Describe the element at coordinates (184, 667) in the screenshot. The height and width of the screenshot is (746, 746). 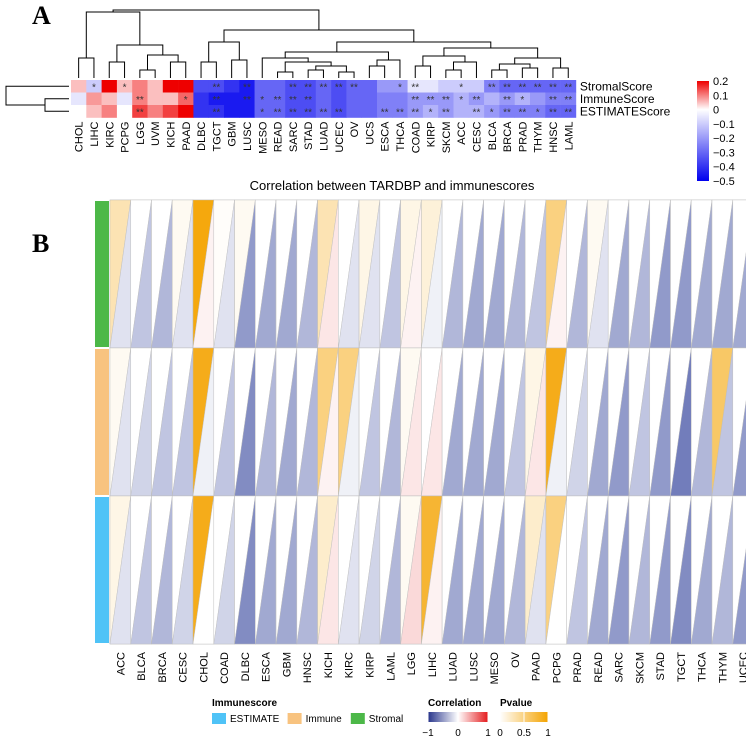
I see `heat-b-column-label: CESC` at that location.